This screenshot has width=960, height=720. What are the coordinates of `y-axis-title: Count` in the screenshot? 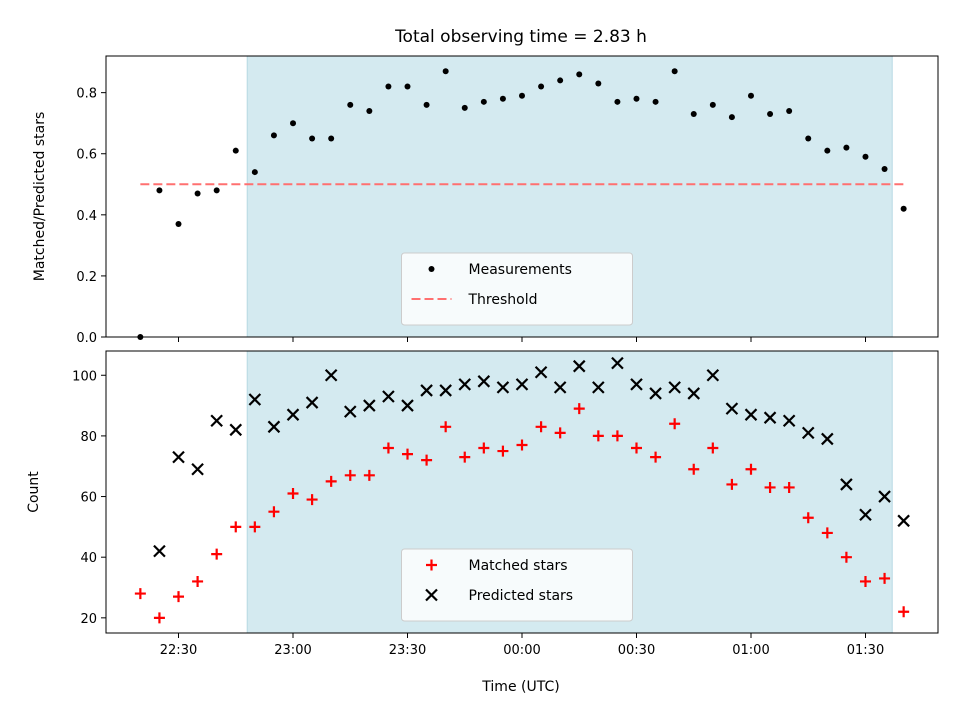 It's located at (34, 492).